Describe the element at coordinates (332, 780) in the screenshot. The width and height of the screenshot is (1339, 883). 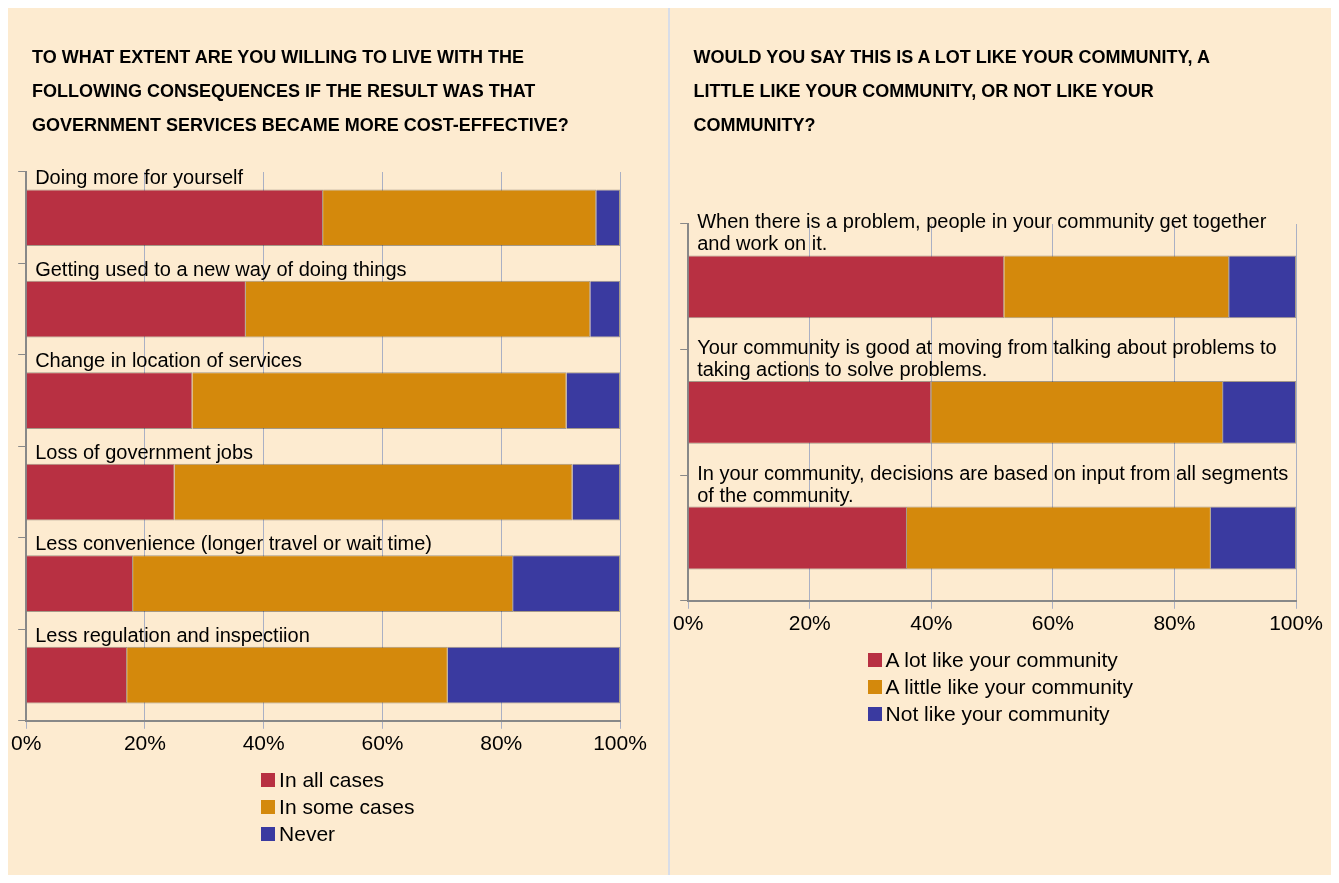
I see `legend-label: In all cases` at that location.